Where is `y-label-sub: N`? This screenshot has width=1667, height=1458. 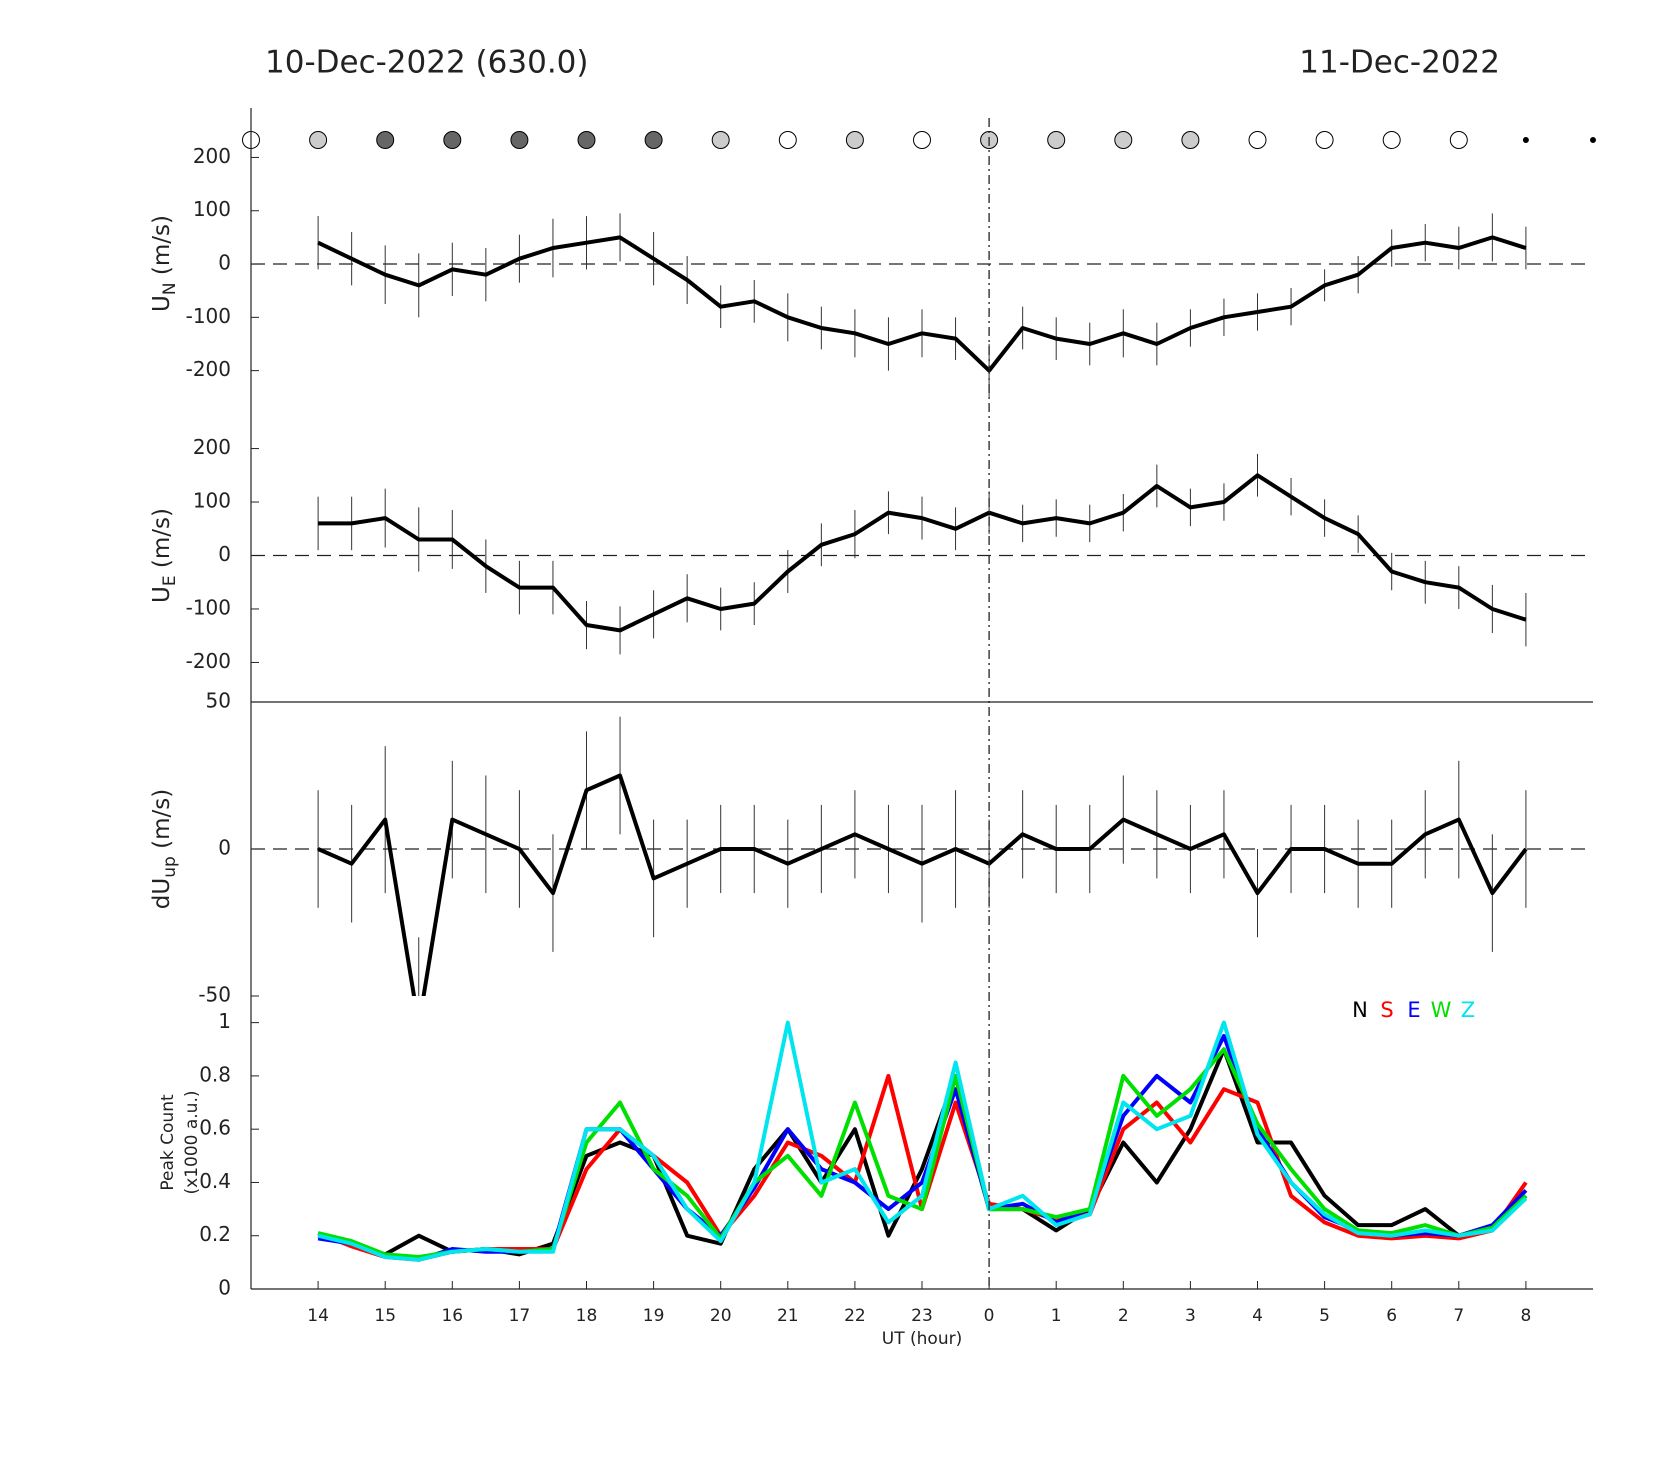
y-label-sub: N is located at coordinates (170, 288).